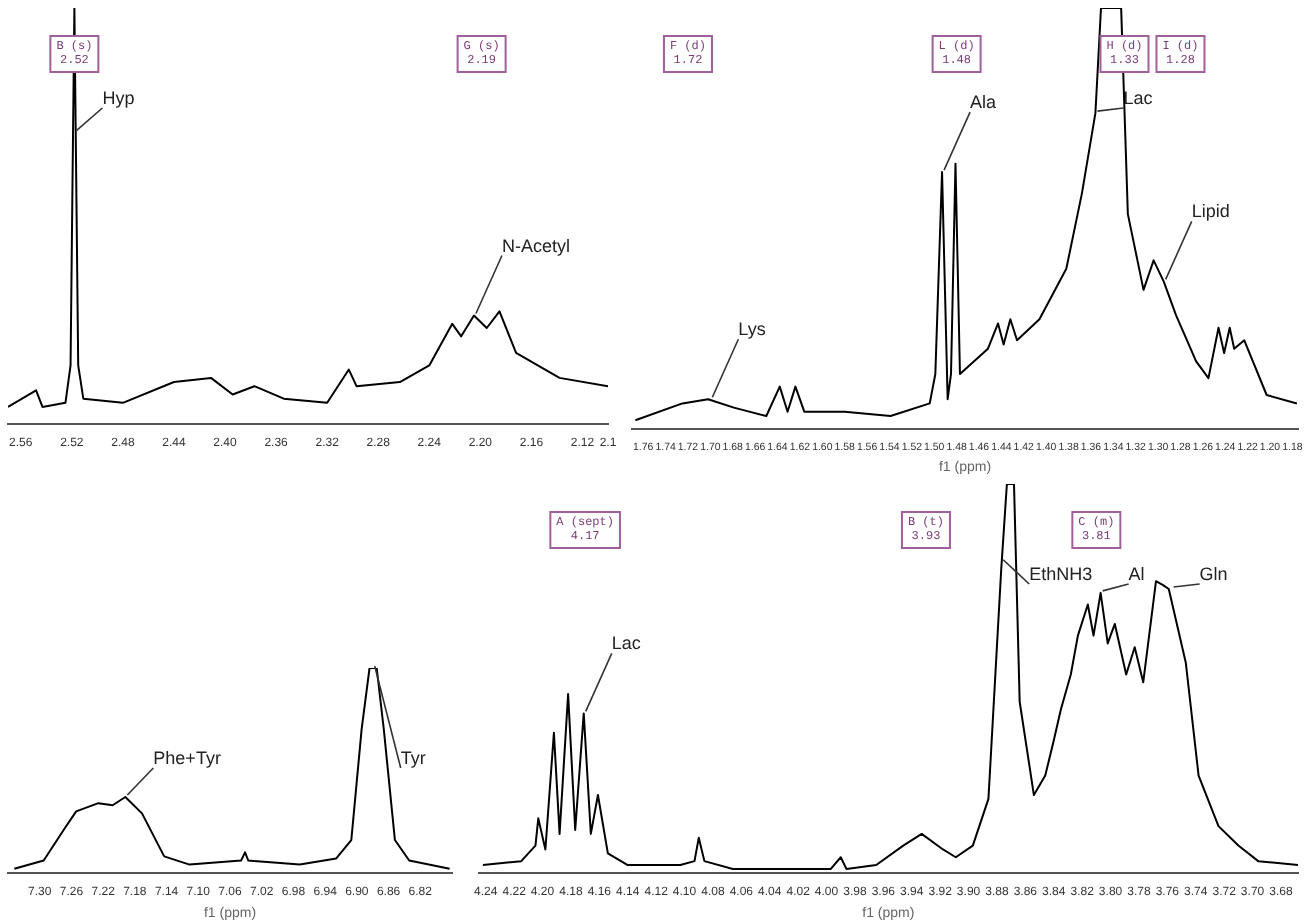 The height and width of the screenshot is (922, 1314). Describe the element at coordinates (535, 245) in the screenshot. I see `annotation: N-Acetyl` at that location.